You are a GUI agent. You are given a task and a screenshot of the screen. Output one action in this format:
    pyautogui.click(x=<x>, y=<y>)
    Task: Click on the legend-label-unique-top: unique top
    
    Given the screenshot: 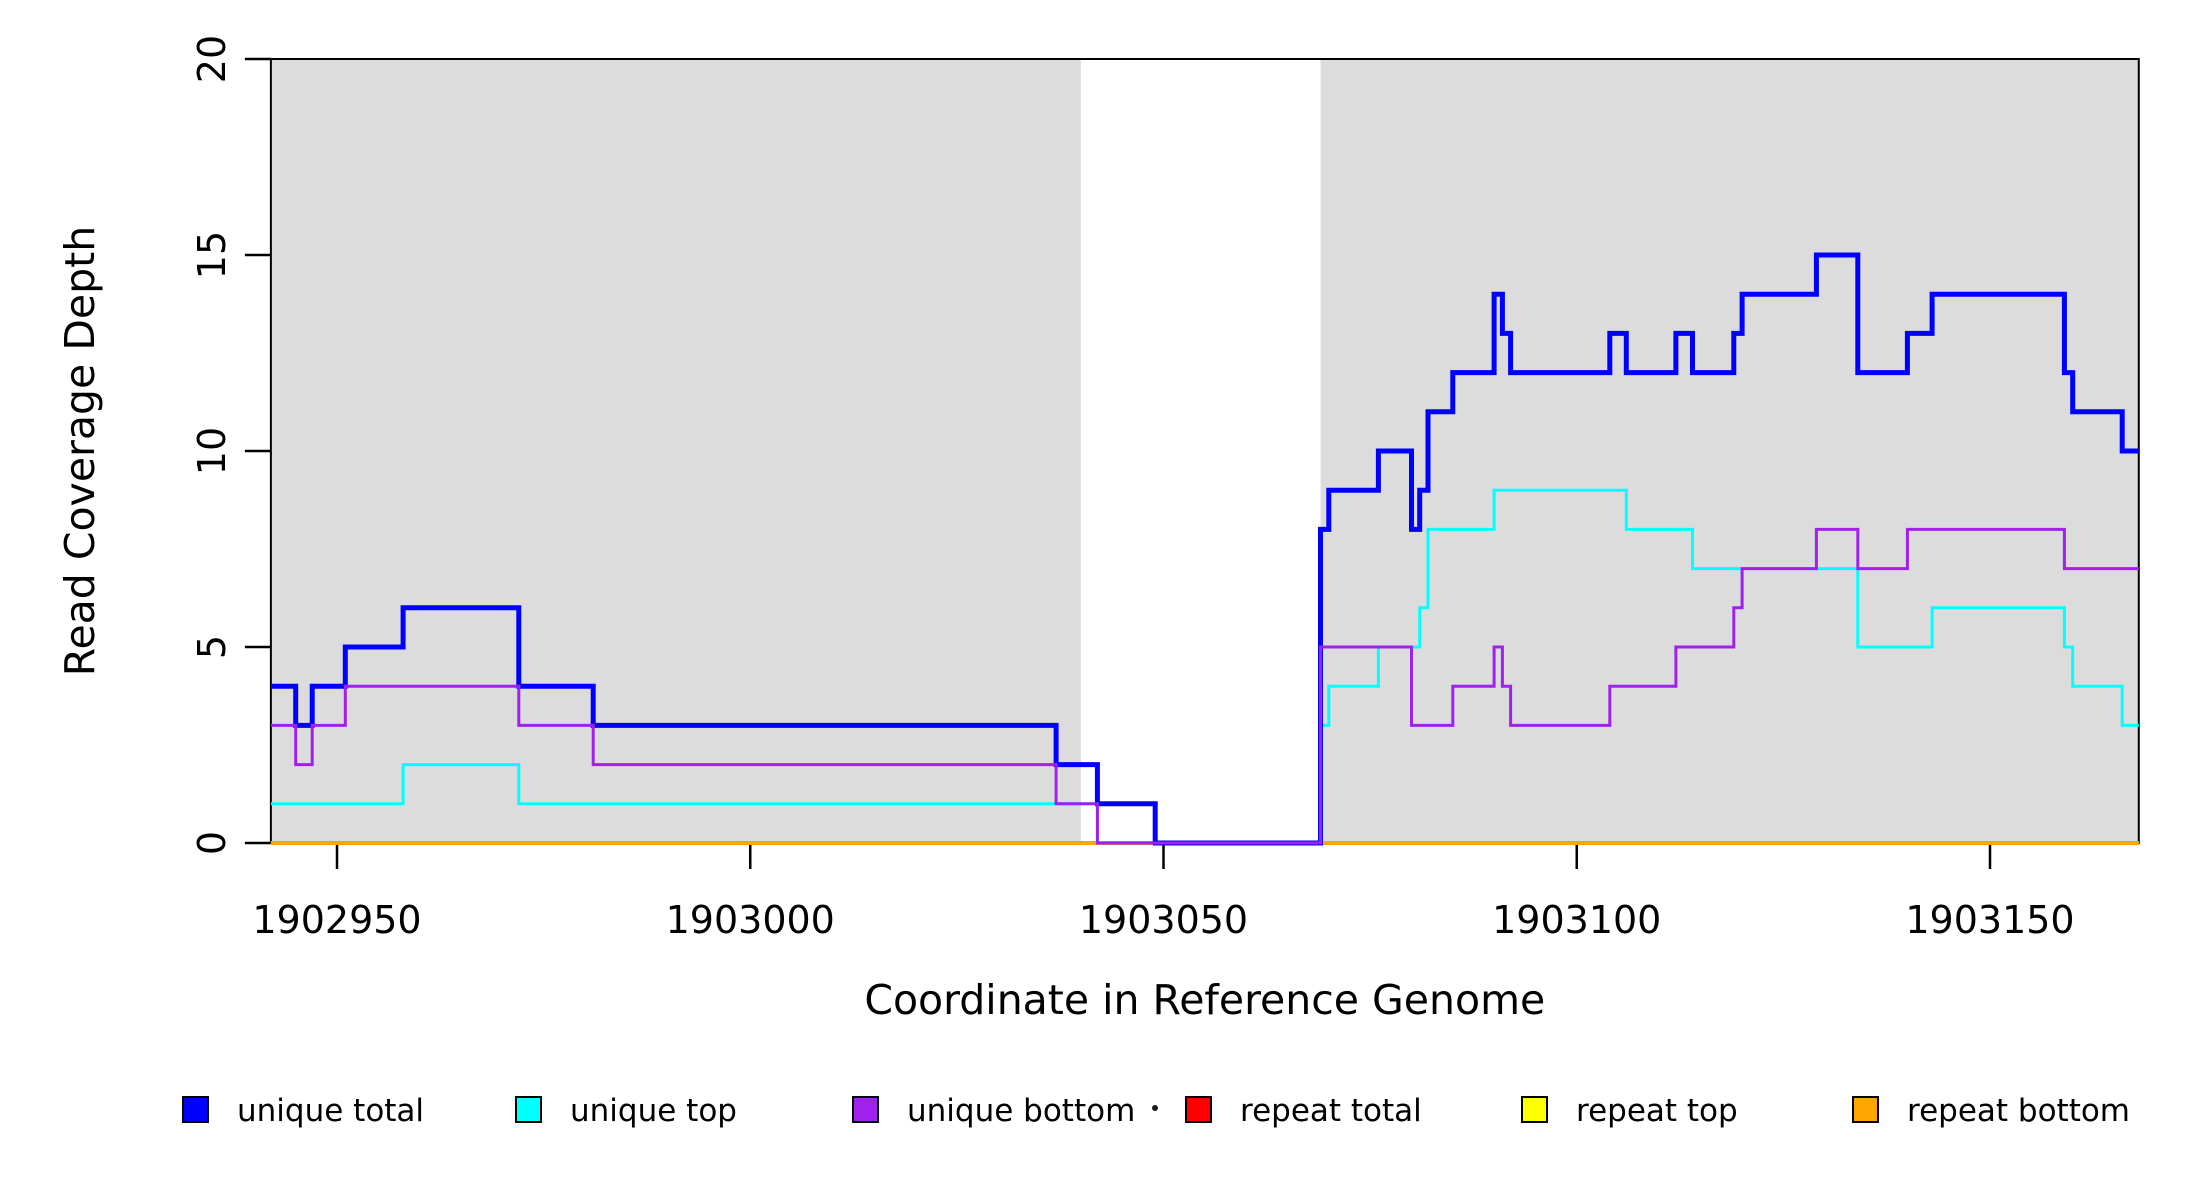 What is the action you would take?
    pyautogui.click(x=653, y=1111)
    